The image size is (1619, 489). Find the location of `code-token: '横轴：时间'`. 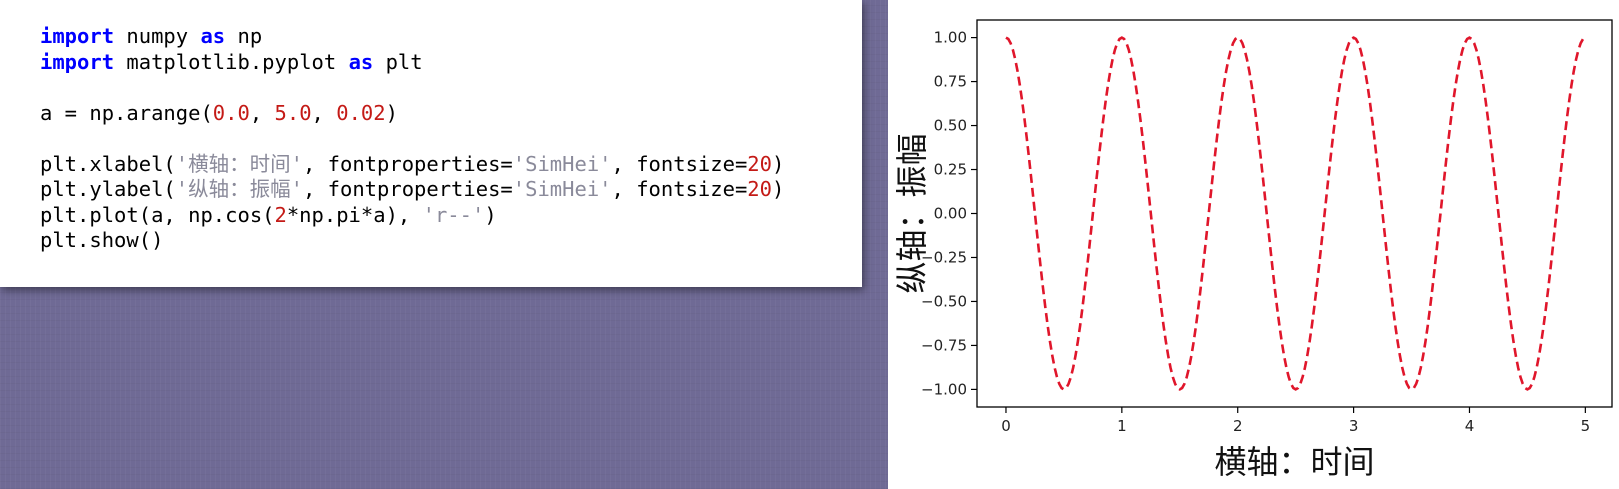

code-token: '横轴：时间' is located at coordinates (239, 163).